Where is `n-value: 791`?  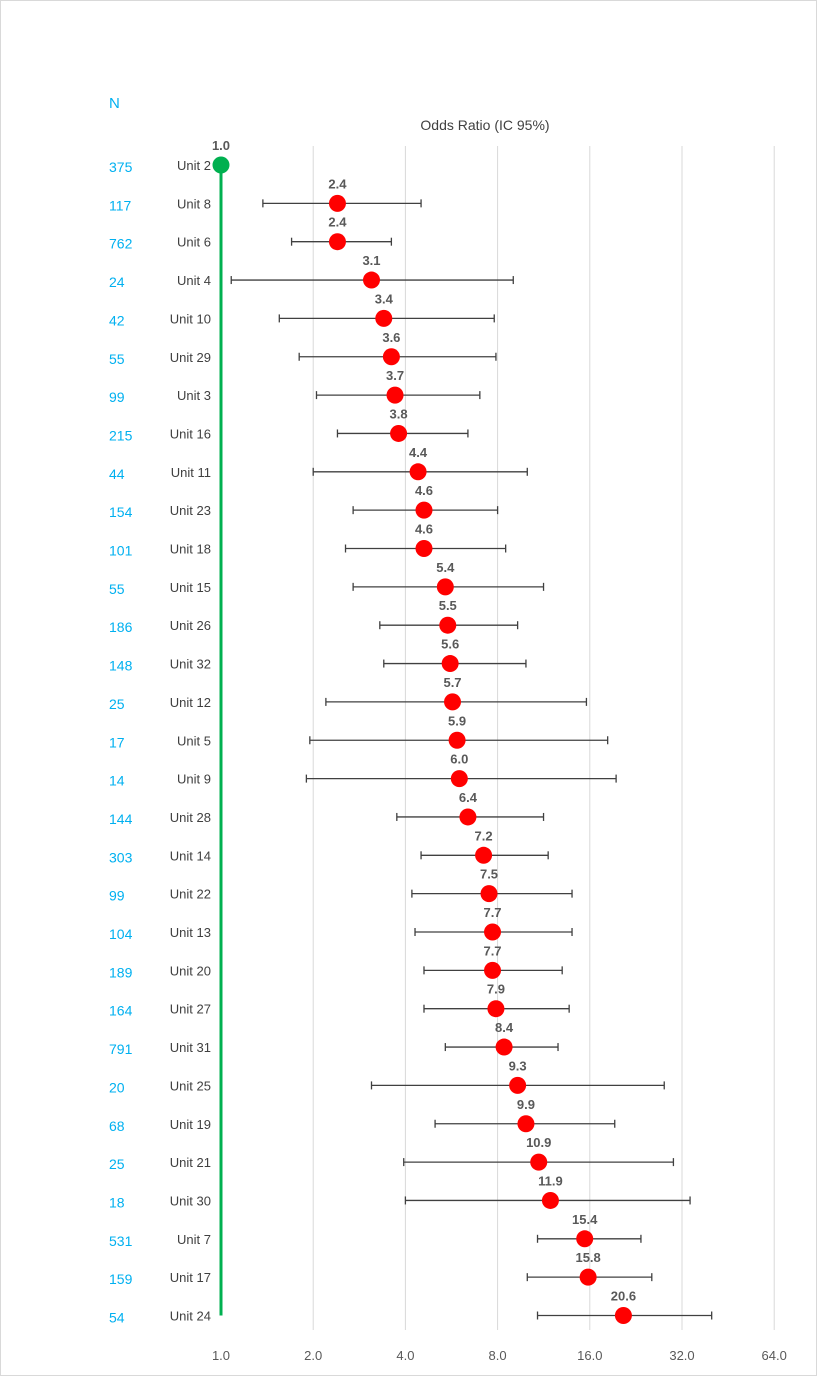
n-value: 791 is located at coordinates (121, 1049).